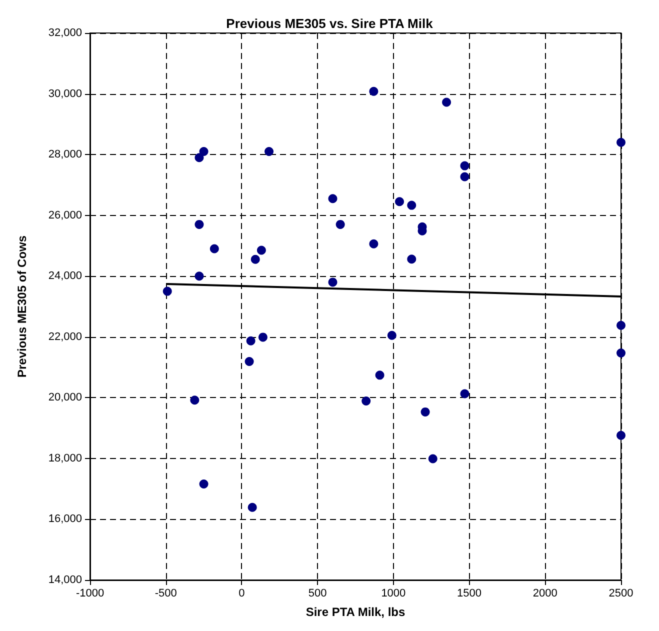  Describe the element at coordinates (356, 612) in the screenshot. I see `x-axis-title: Sire PTA Milk, lbs` at that location.